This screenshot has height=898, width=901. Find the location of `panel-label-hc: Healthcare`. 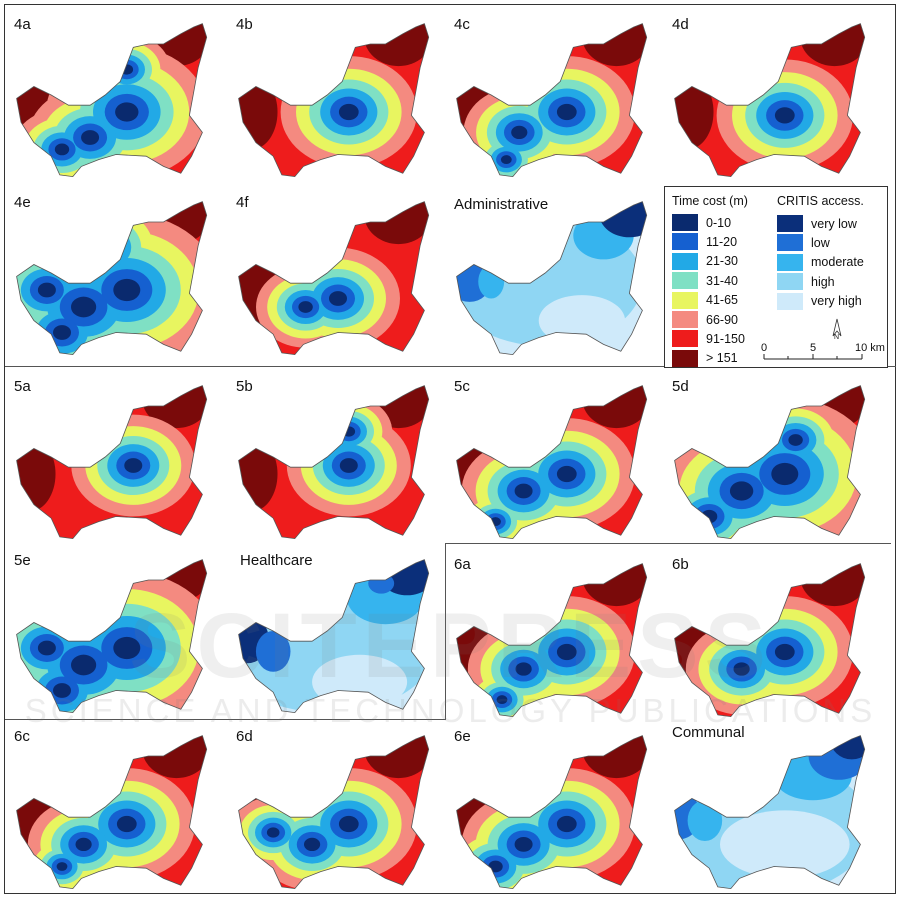

panel-label-hc: Healthcare is located at coordinates (276, 560).